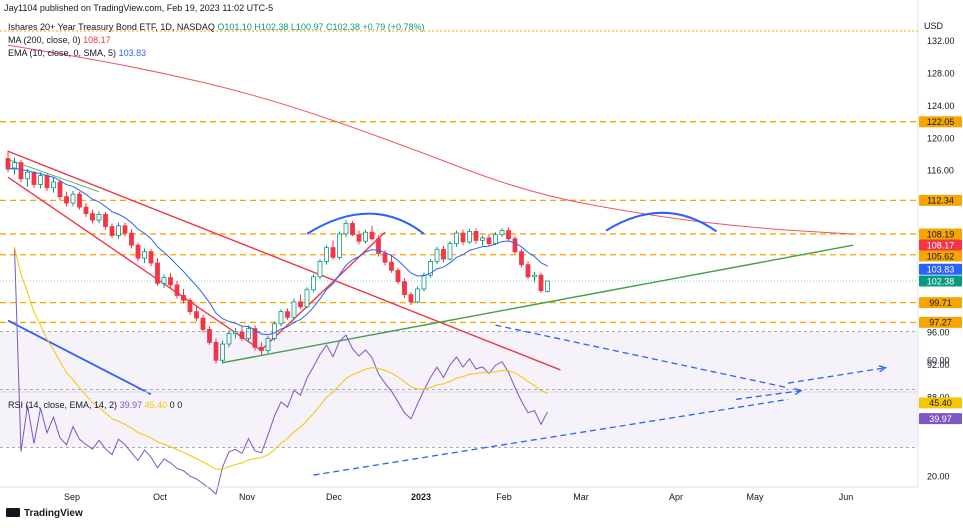 The height and width of the screenshot is (528, 963). Describe the element at coordinates (941, 106) in the screenshot. I see `y-tick-2: 124.00` at that location.